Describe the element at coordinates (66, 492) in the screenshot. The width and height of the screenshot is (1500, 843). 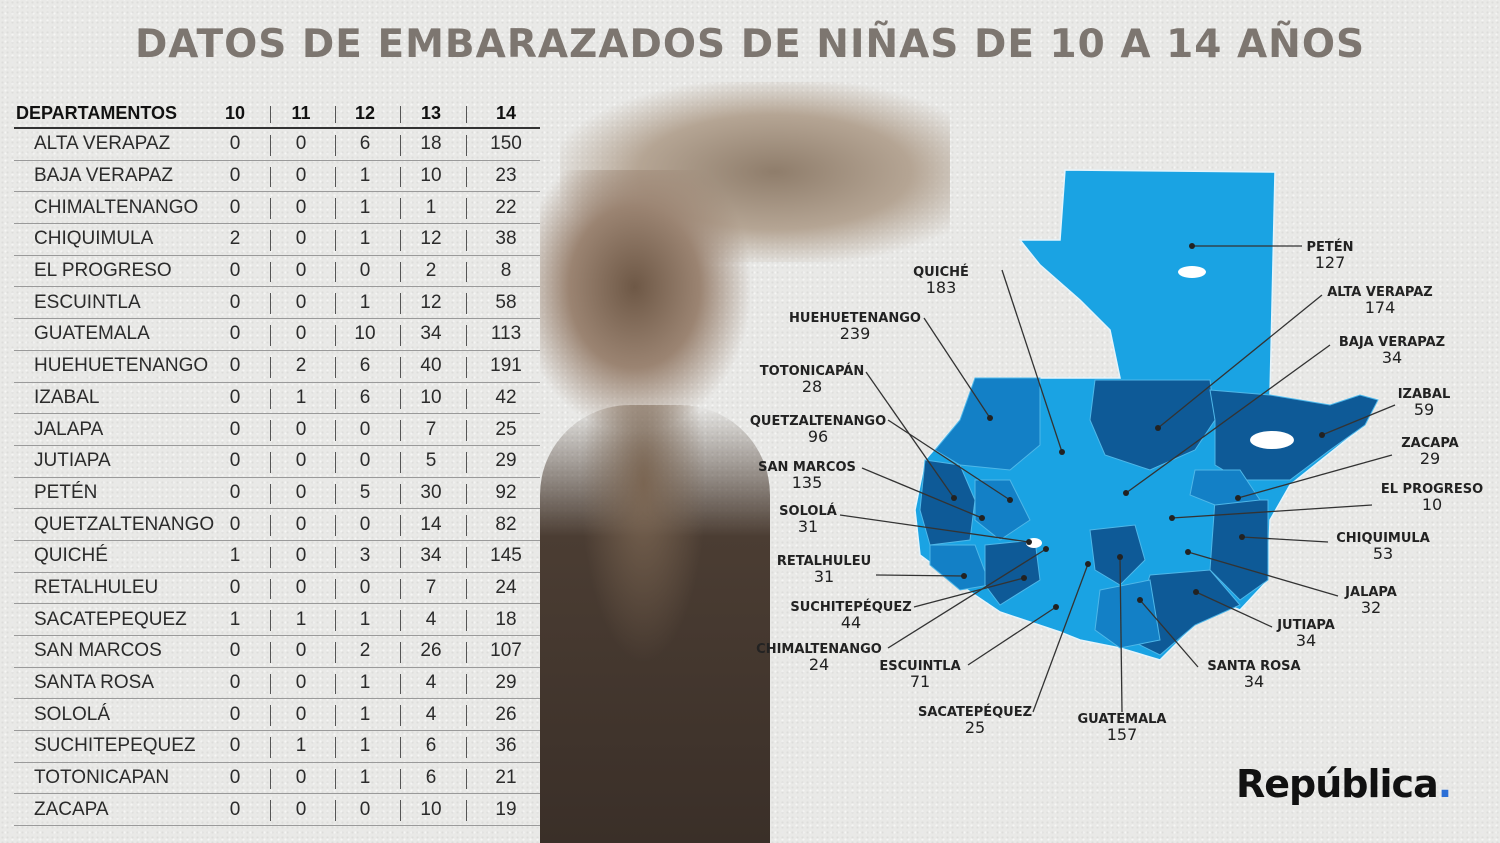
I see `department-name: PETÉN` at that location.